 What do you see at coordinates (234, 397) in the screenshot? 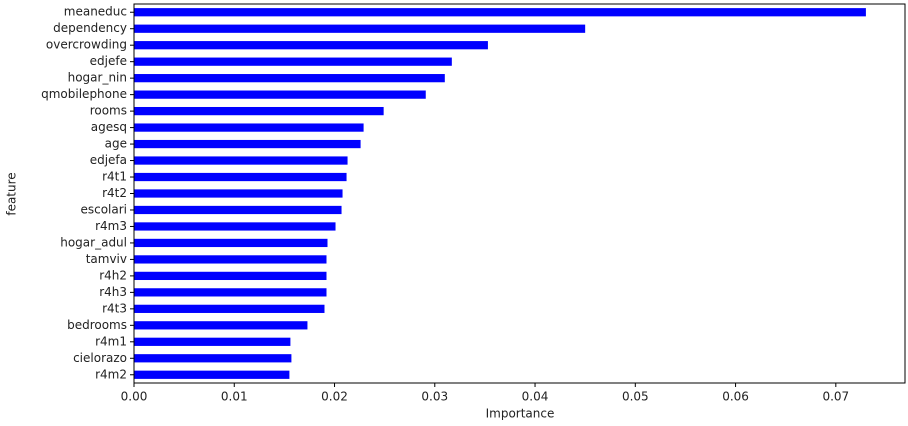
I see `x-tick-label: 0.01` at bounding box center [234, 397].